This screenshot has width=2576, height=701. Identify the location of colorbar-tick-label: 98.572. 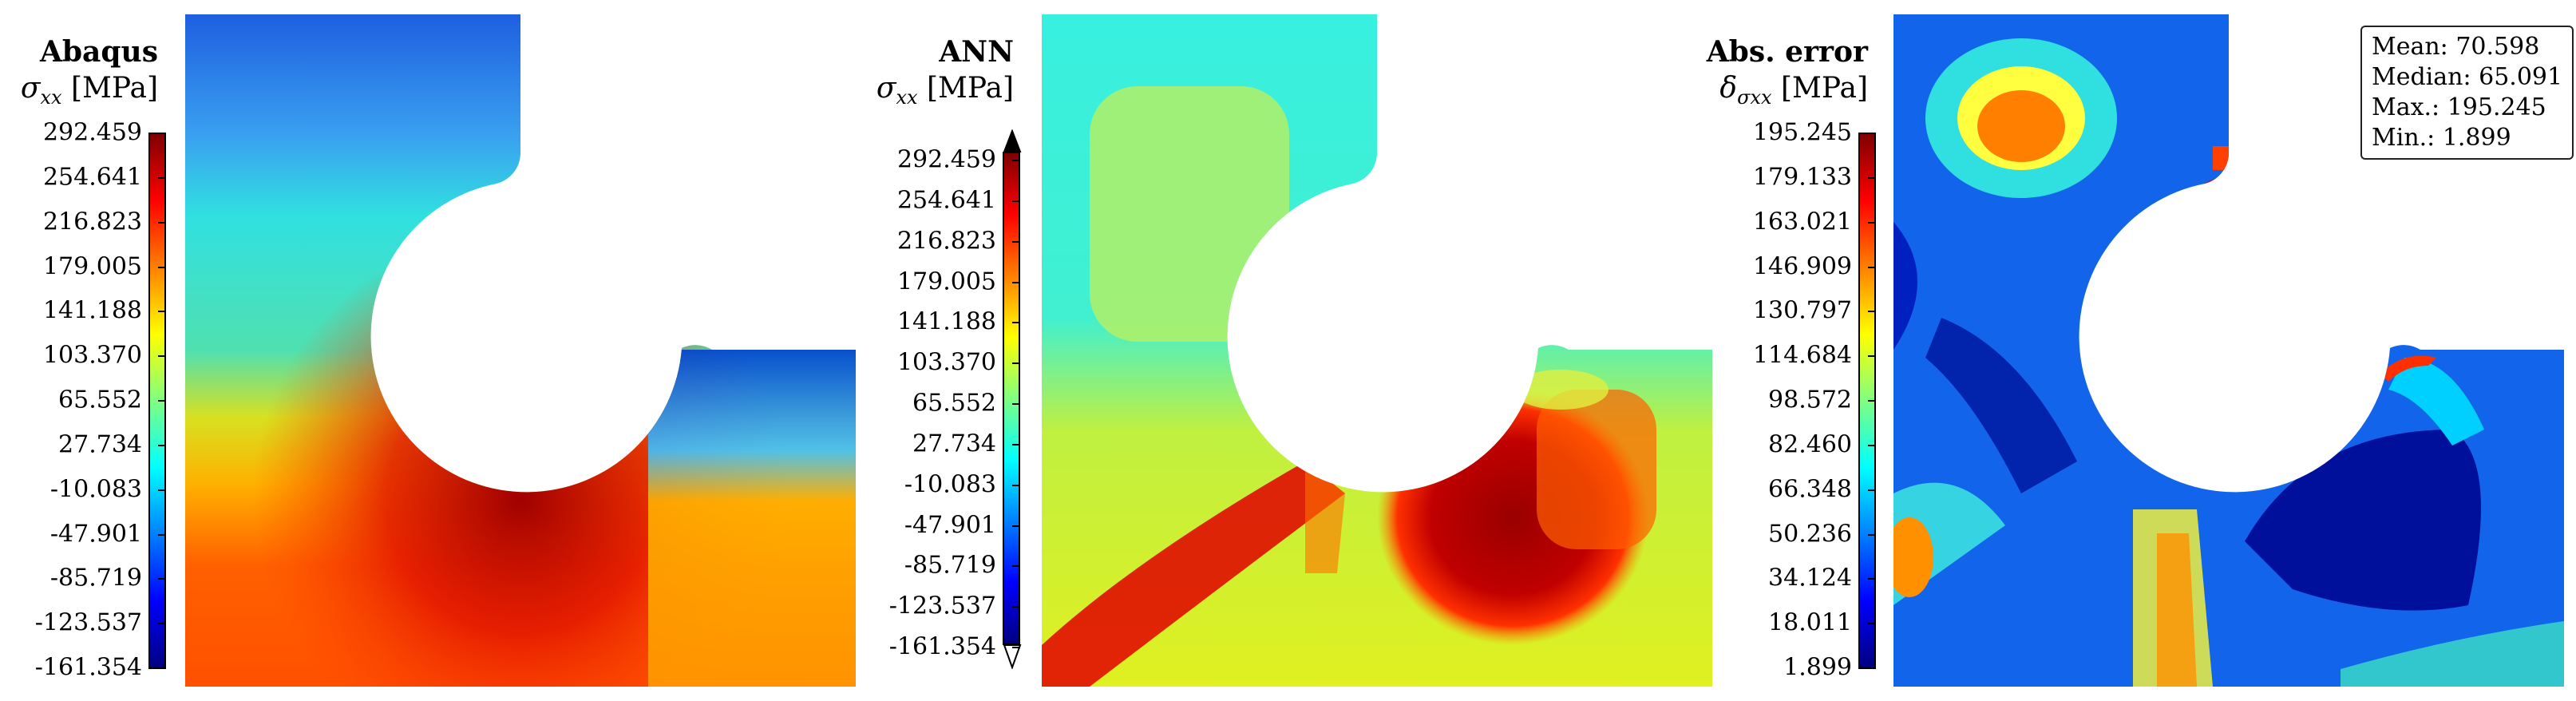
(1810, 400).